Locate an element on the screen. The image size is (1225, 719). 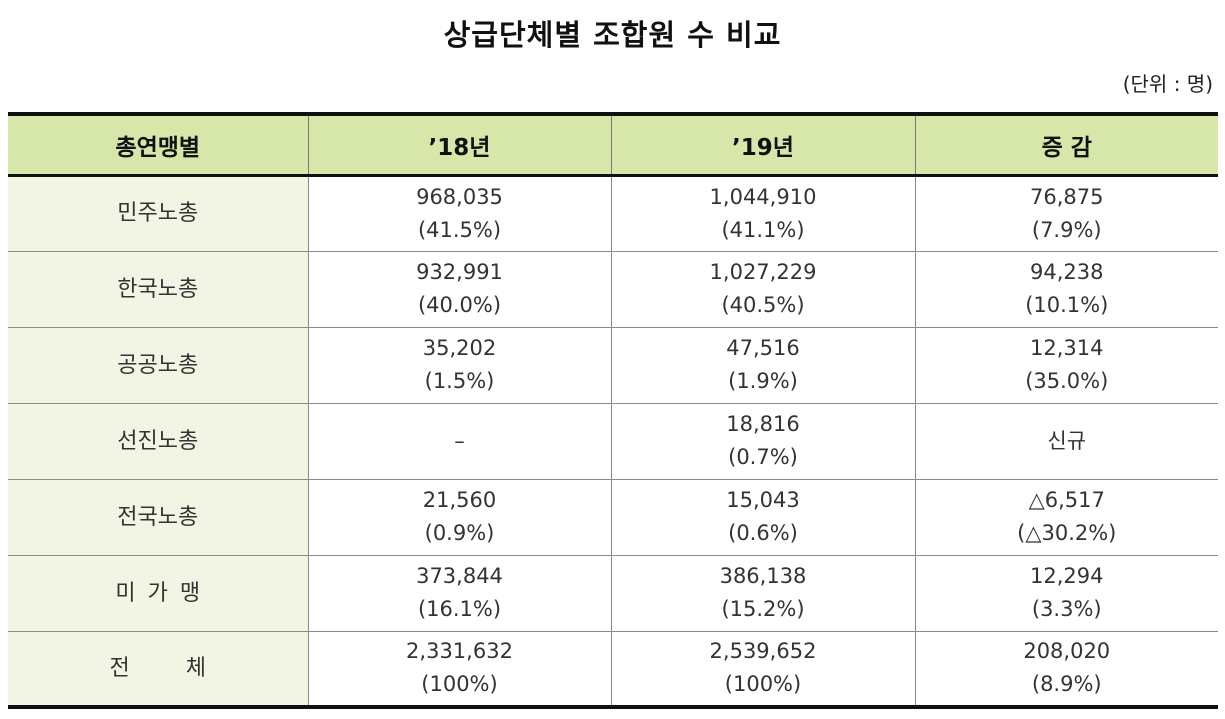
value-2018: 932,991 is located at coordinates (459, 272).